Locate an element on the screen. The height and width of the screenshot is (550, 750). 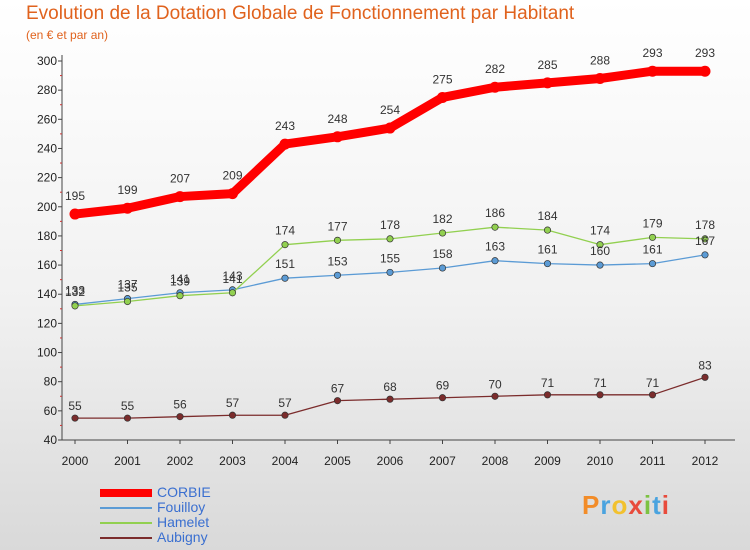
data-label-fouilloy: 141 is located at coordinates (180, 279).